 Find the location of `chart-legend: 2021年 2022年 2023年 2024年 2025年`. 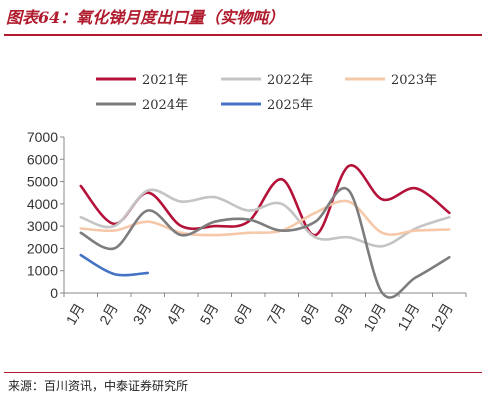

chart-legend: 2021年 2022年 2023年 2024年 2025年 is located at coordinates (266, 93).